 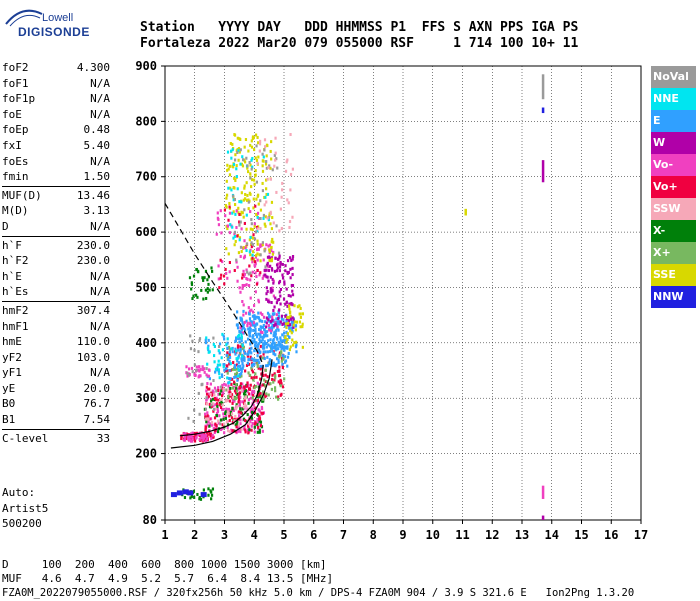 What do you see at coordinates (56, 196) in the screenshot?
I see `param-row: MUF(D) 13.46` at bounding box center [56, 196].